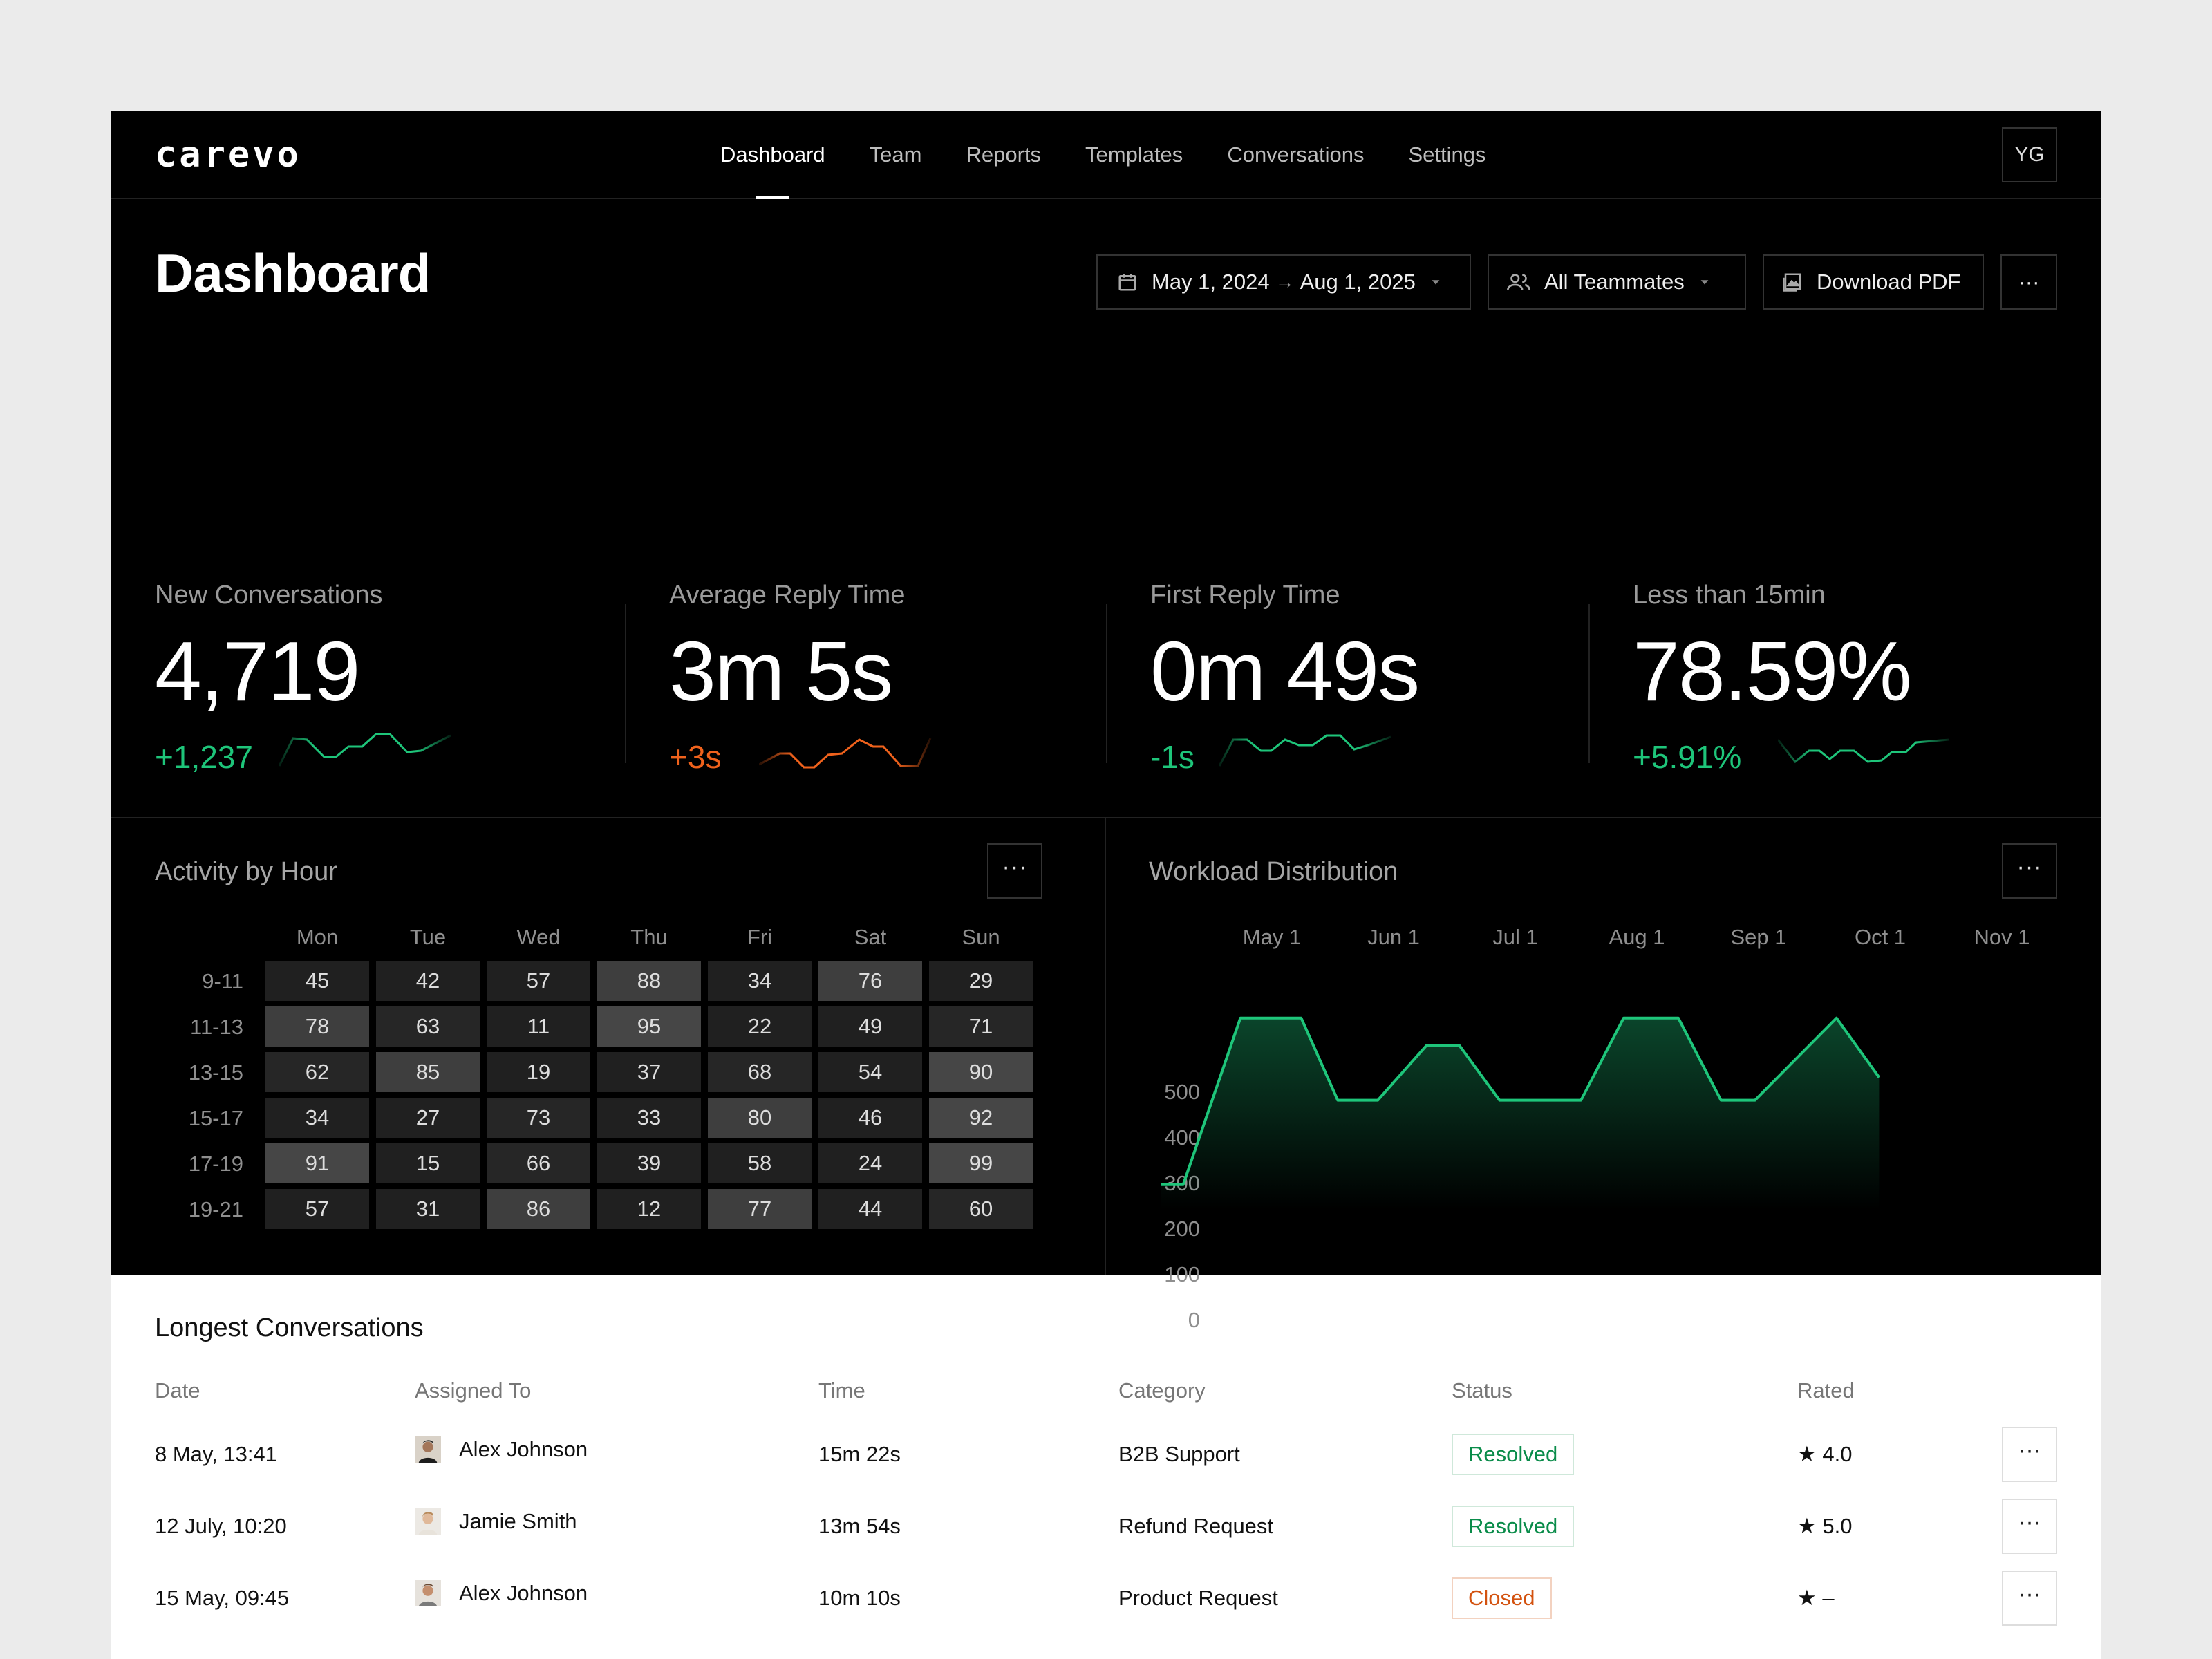 Image resolution: width=2212 pixels, height=1659 pixels. Describe the element at coordinates (496, 1521) in the screenshot. I see `cell-assignee: Jamie Smith` at that location.